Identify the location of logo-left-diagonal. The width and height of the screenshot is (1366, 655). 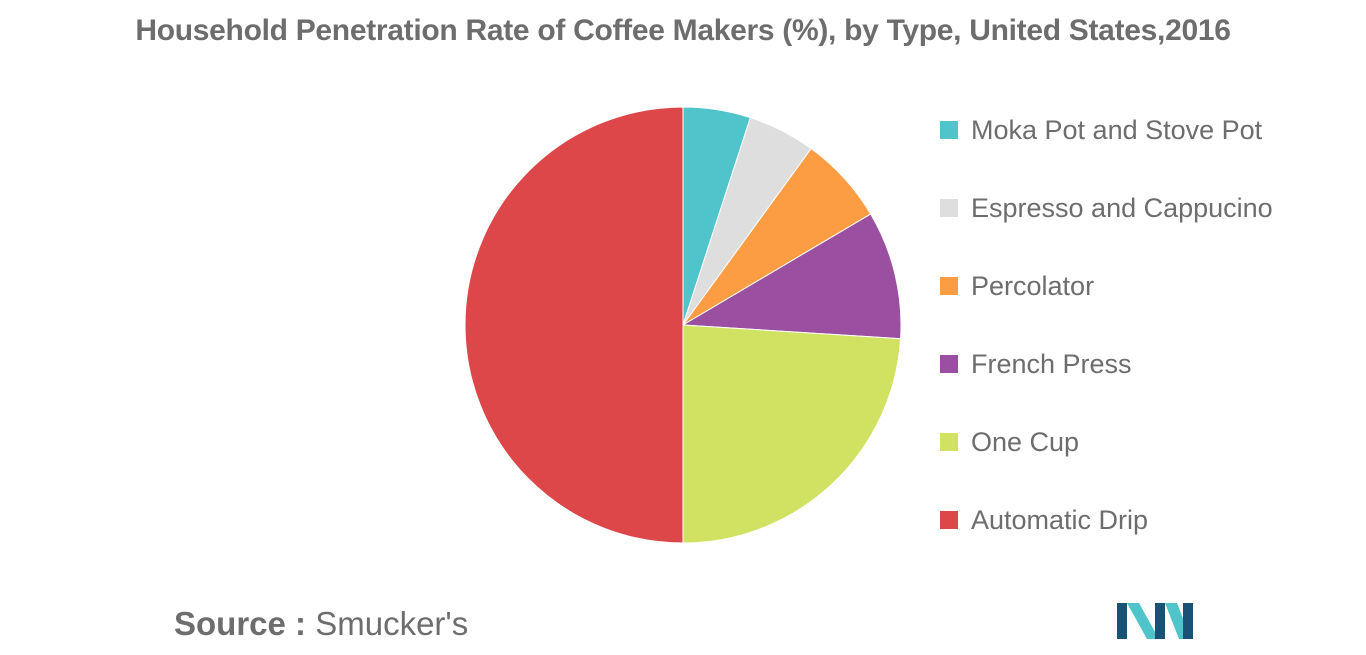
(1143, 621).